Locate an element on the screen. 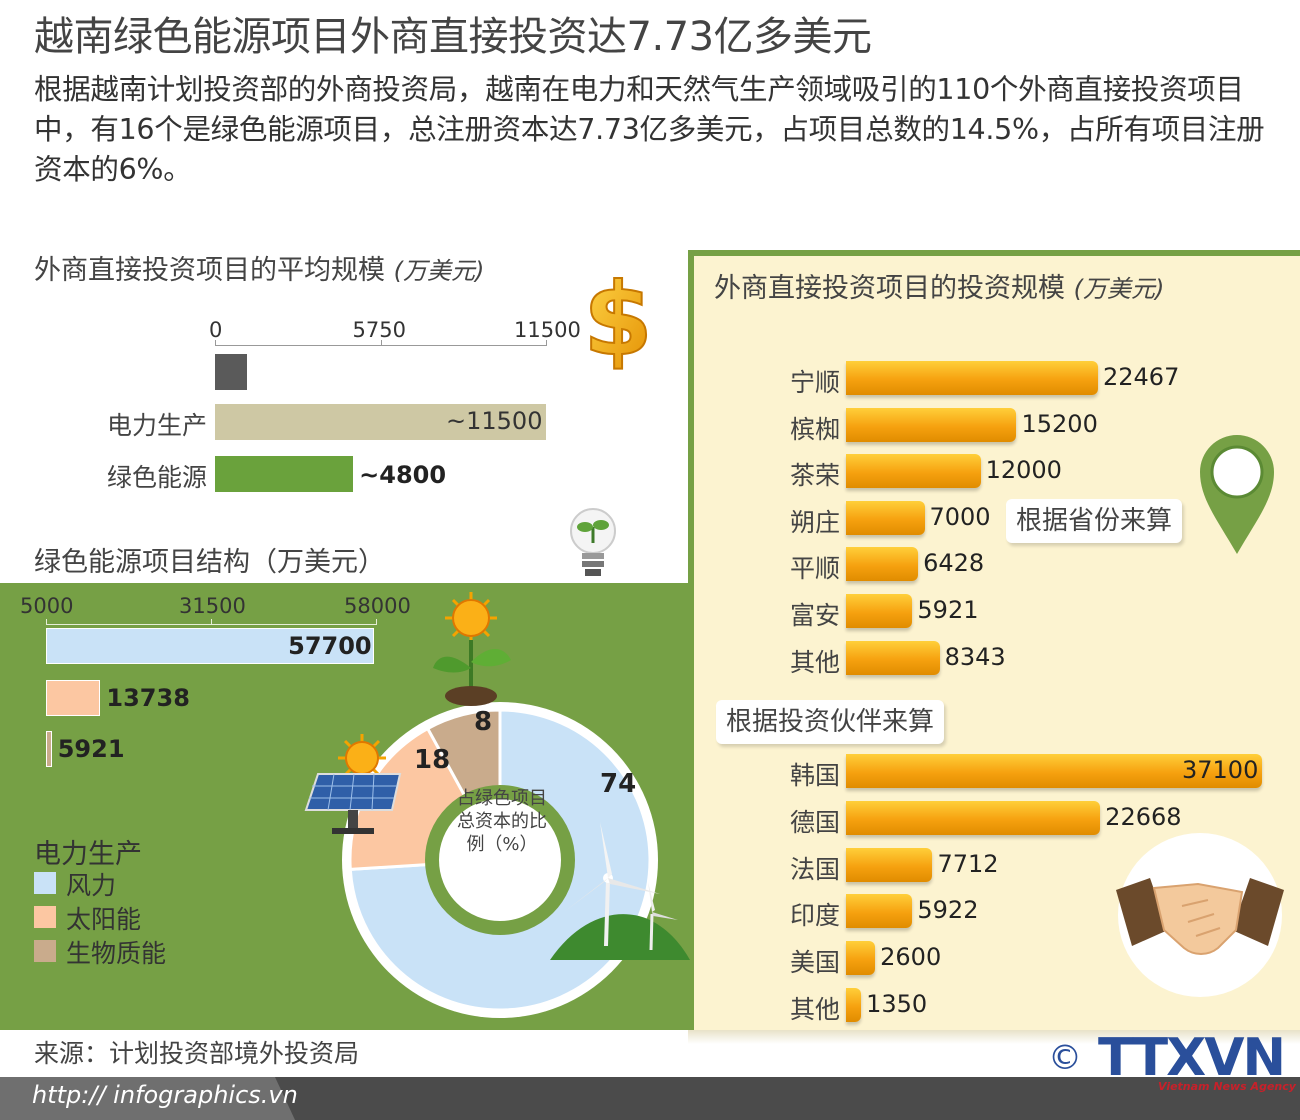 The width and height of the screenshot is (1300, 1120). legend-swatch-solar is located at coordinates (45, 917).